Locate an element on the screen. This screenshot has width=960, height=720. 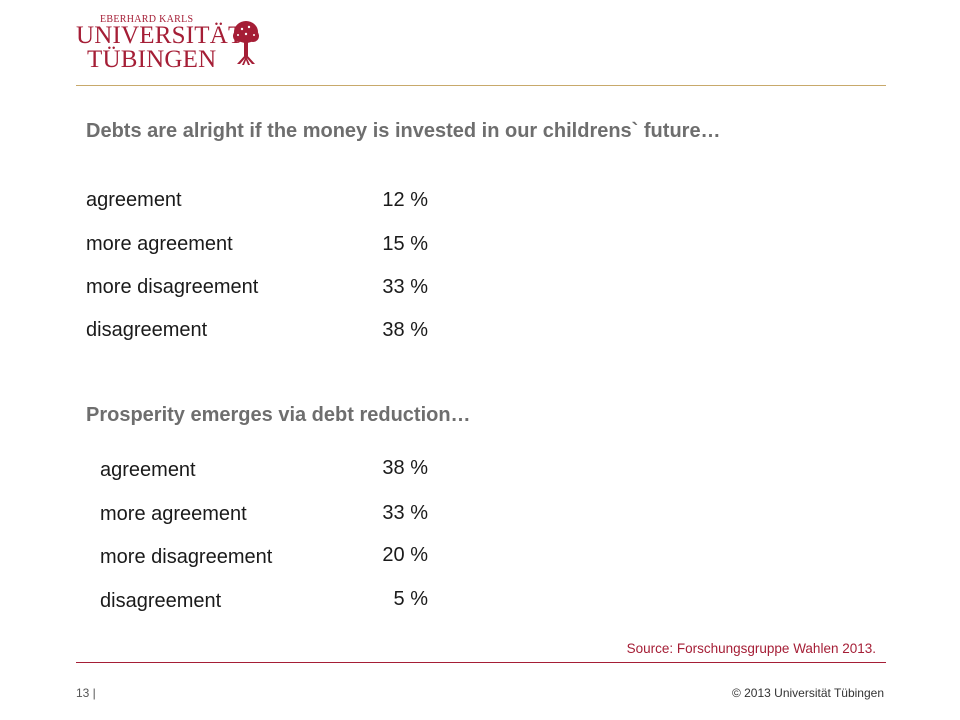
section1-row-label: more disagreement is located at coordinates (172, 287).